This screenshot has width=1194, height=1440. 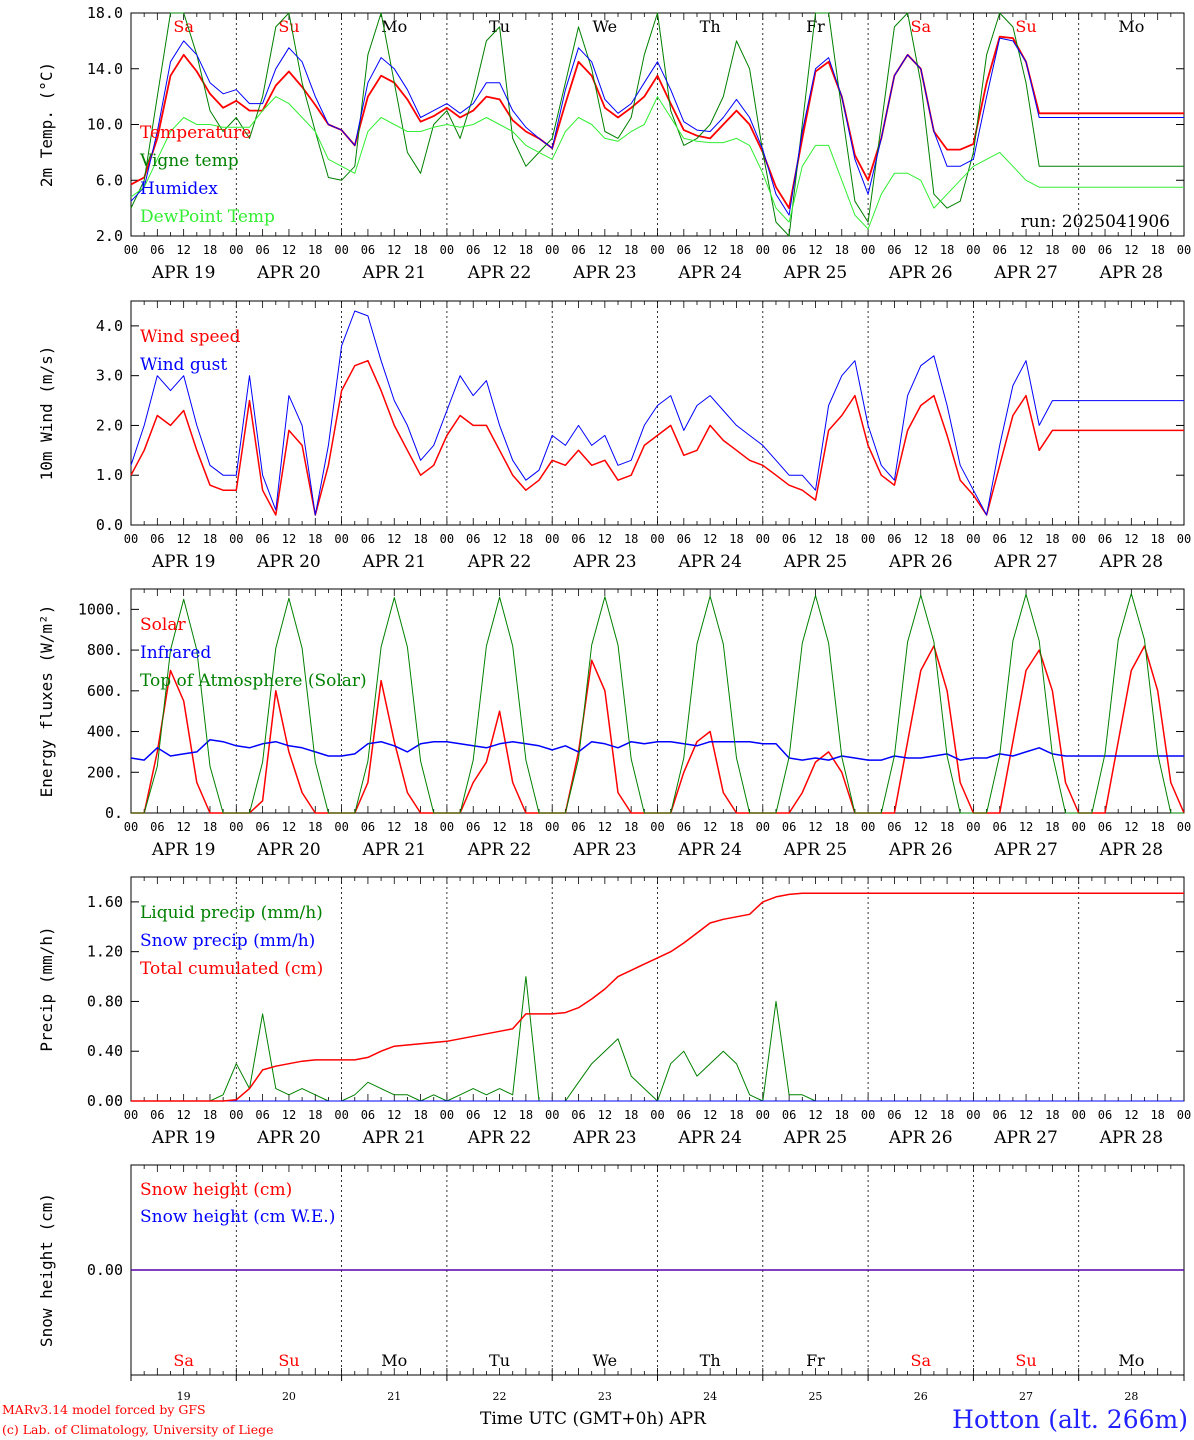 What do you see at coordinates (500, 1396) in the screenshot?
I see `day-number-label: 22` at bounding box center [500, 1396].